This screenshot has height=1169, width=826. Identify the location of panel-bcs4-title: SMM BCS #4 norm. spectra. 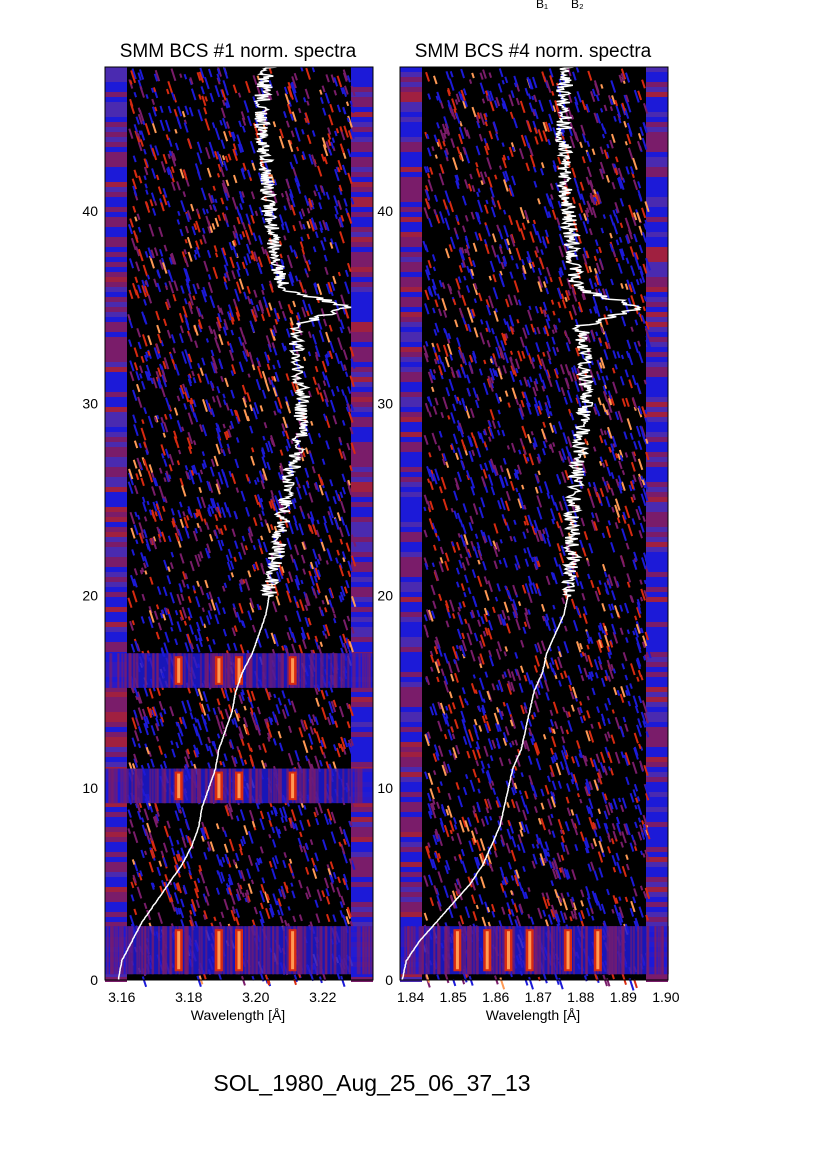
(533, 51).